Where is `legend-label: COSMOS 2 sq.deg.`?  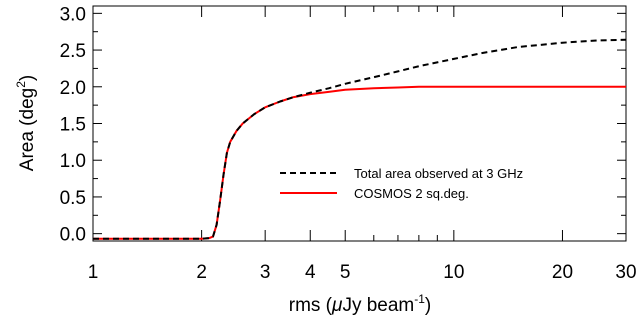
legend-label: COSMOS 2 sq.deg. is located at coordinates (411, 193).